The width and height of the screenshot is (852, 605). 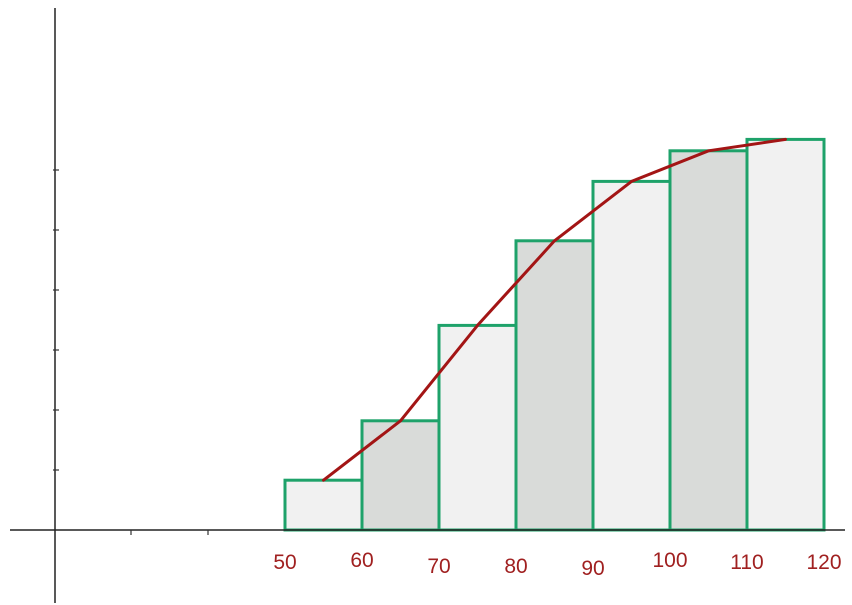 What do you see at coordinates (592, 568) in the screenshot?
I see `x-tick-label: 90` at bounding box center [592, 568].